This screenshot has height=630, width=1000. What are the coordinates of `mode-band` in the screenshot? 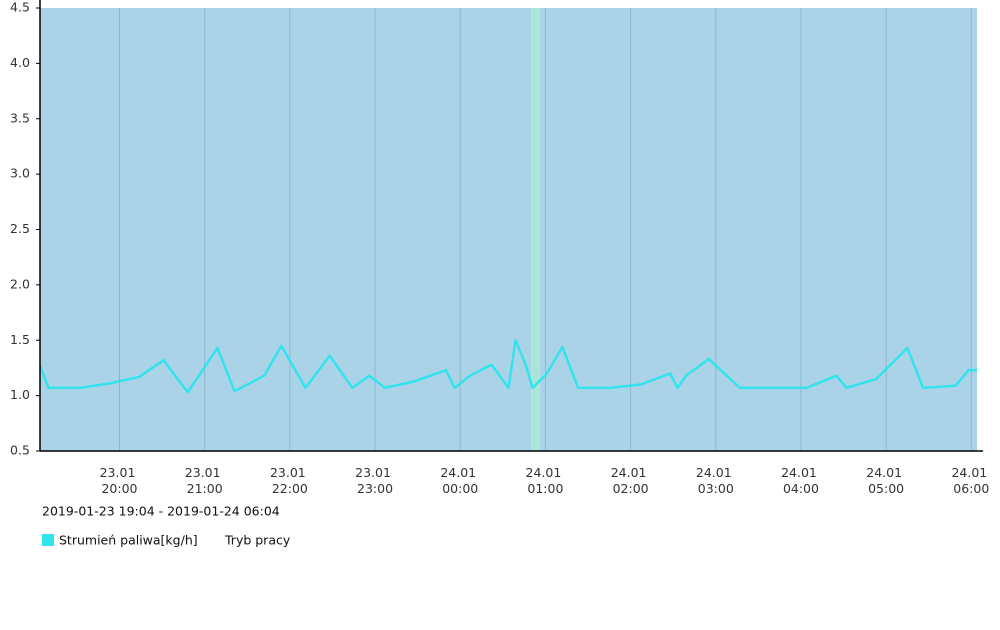 It's located at (535, 229).